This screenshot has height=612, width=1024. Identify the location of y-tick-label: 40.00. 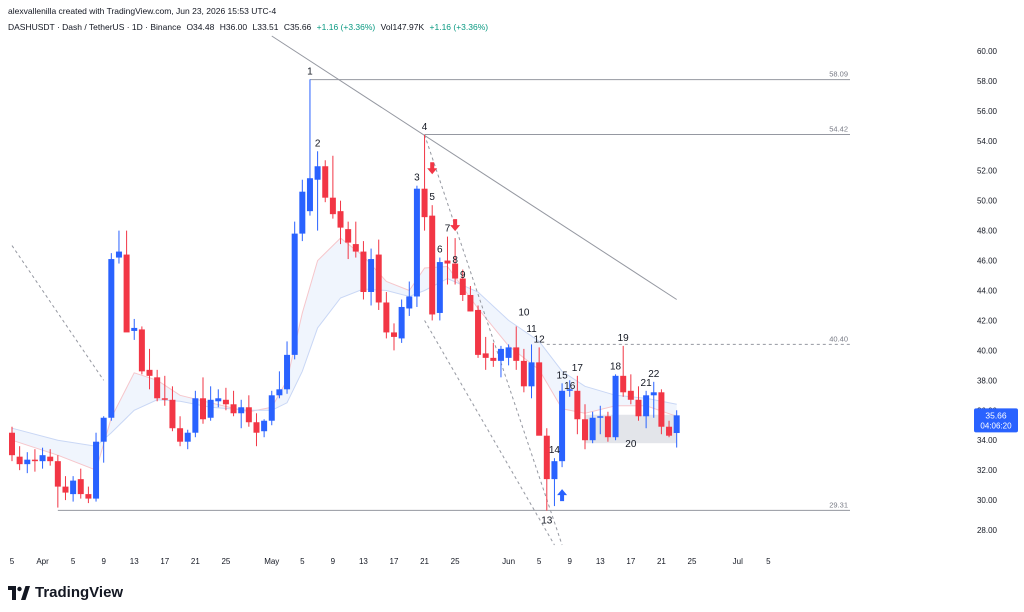
(987, 350).